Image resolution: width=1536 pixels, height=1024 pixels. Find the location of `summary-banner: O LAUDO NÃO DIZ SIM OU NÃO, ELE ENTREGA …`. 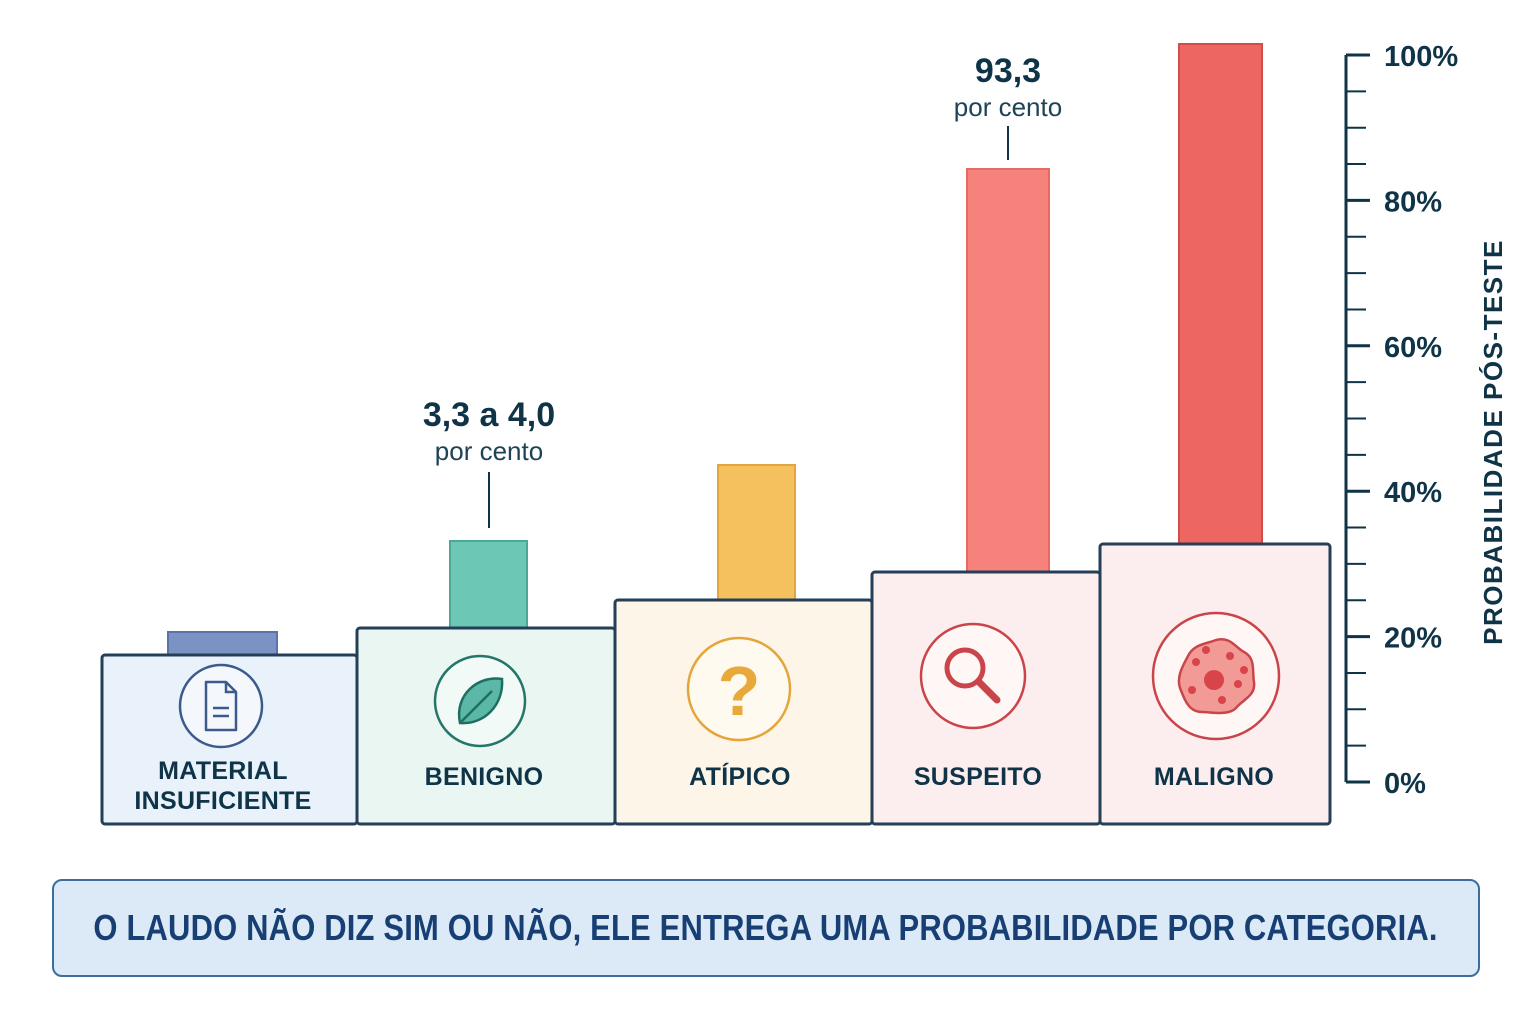

summary-banner: O LAUDO NÃO DIZ SIM OU NÃO, ELE ENTREGA … is located at coordinates (766, 928).